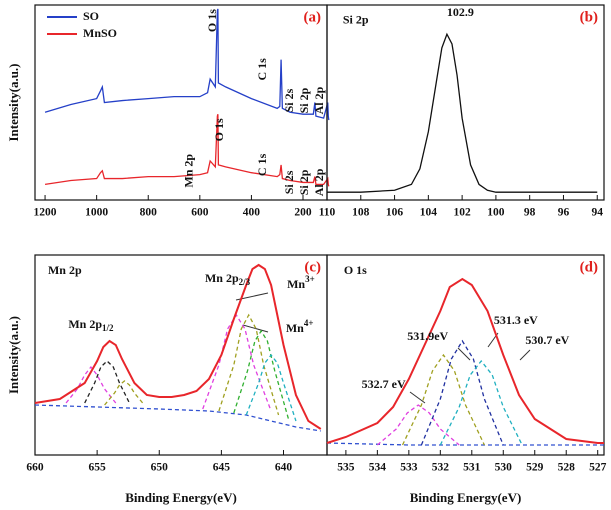  Describe the element at coordinates (535, 468) in the screenshot. I see `x-tick-label: 529` at that location.